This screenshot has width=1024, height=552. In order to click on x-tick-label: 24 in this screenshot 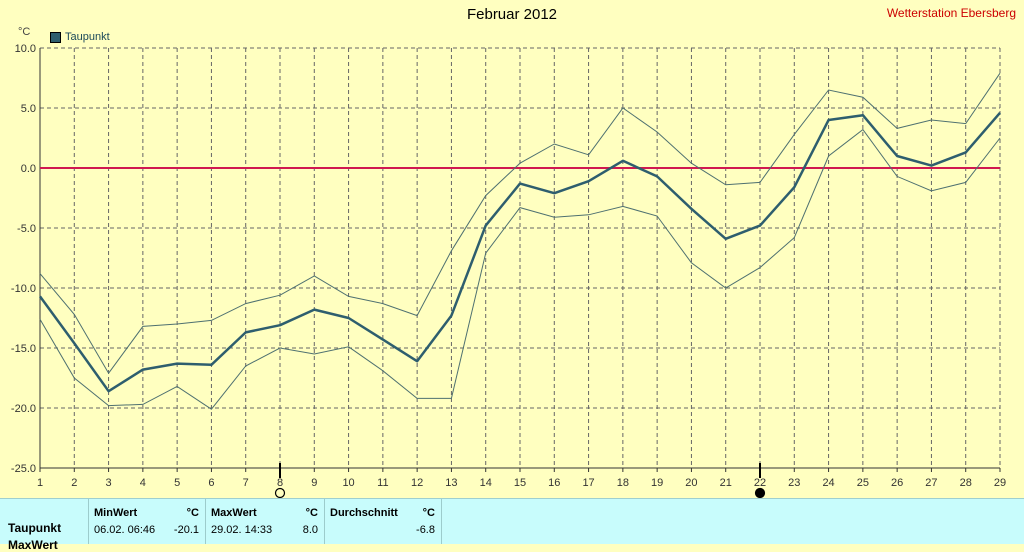, I will do `click(828, 483)`.